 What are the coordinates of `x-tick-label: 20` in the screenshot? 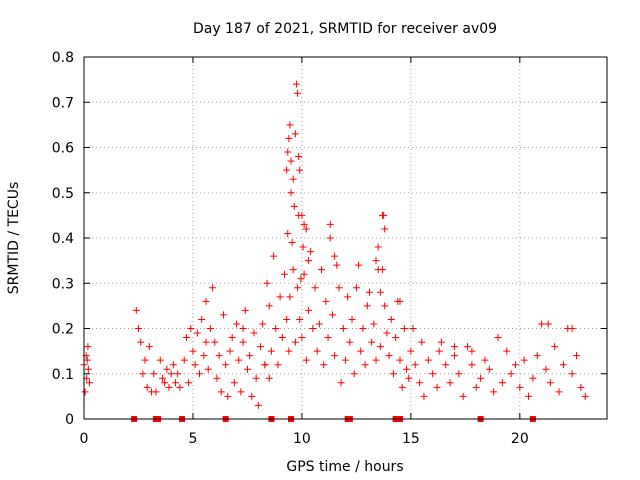 It's located at (520, 439).